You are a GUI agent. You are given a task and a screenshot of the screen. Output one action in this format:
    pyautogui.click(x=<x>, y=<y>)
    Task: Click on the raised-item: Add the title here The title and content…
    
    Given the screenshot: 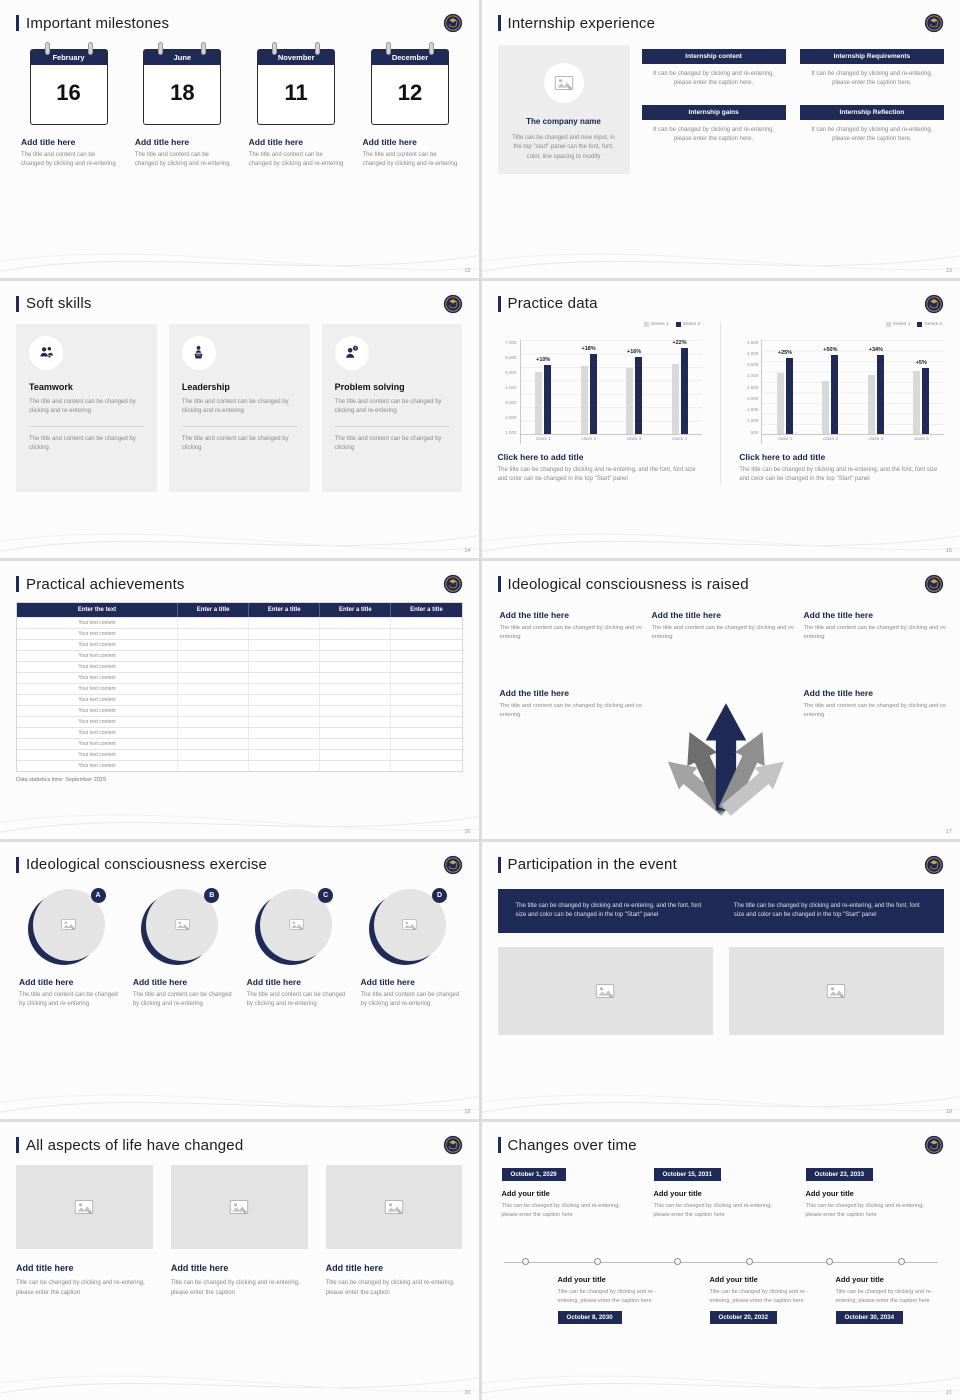 What is the action you would take?
    pyautogui.click(x=725, y=626)
    